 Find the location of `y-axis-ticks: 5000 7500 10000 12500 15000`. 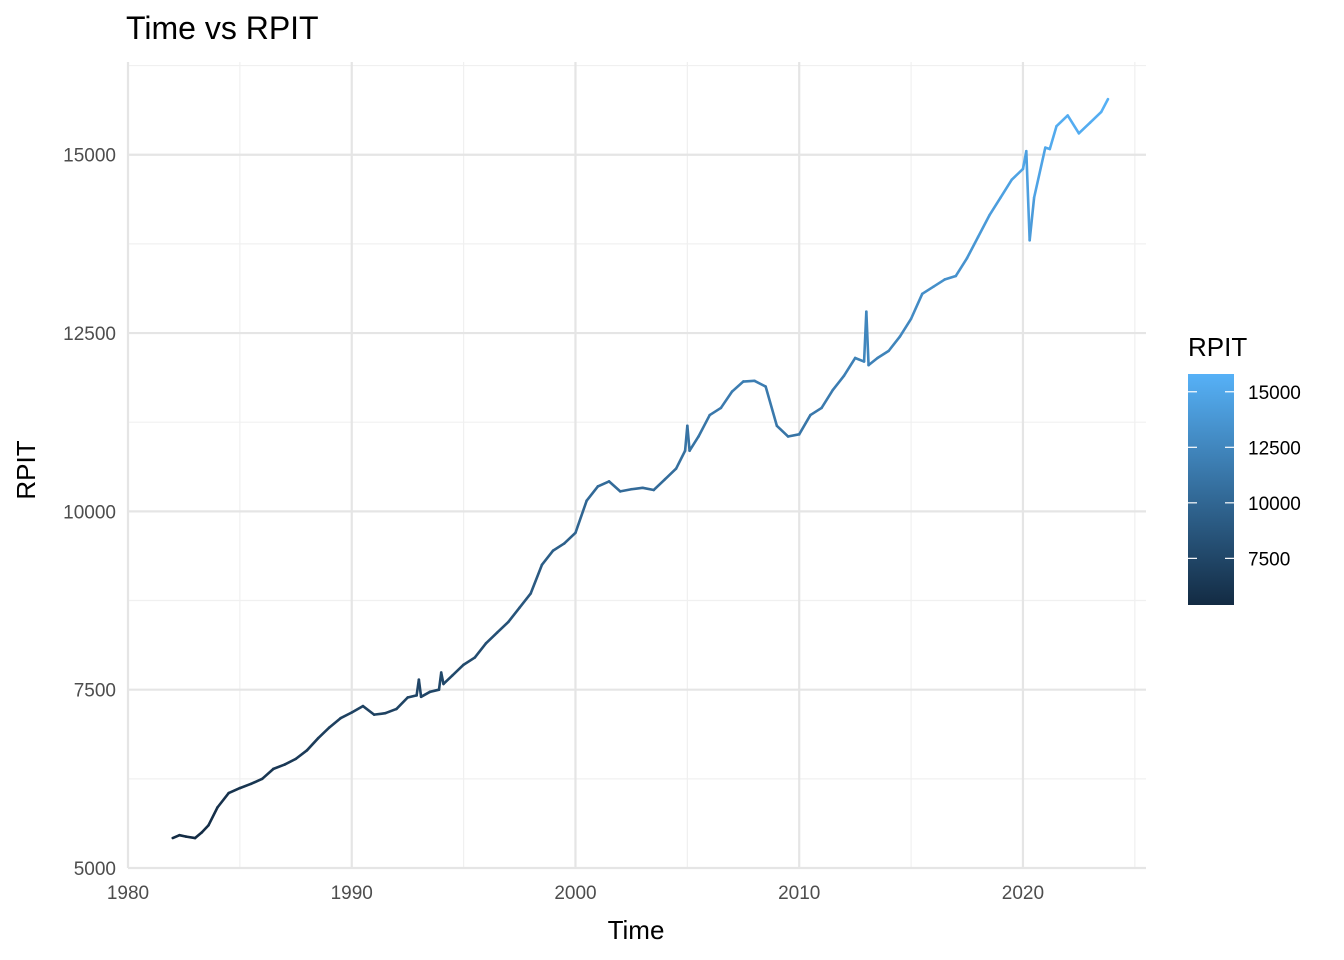

y-axis-ticks: 5000 7500 10000 12500 15000 is located at coordinates (89, 513).